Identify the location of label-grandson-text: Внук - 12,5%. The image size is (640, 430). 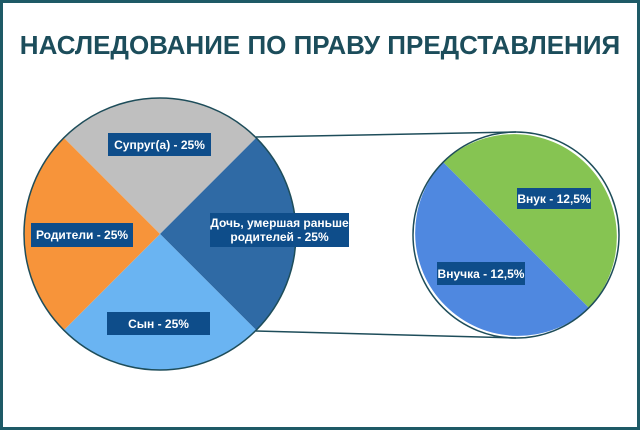
(554, 198).